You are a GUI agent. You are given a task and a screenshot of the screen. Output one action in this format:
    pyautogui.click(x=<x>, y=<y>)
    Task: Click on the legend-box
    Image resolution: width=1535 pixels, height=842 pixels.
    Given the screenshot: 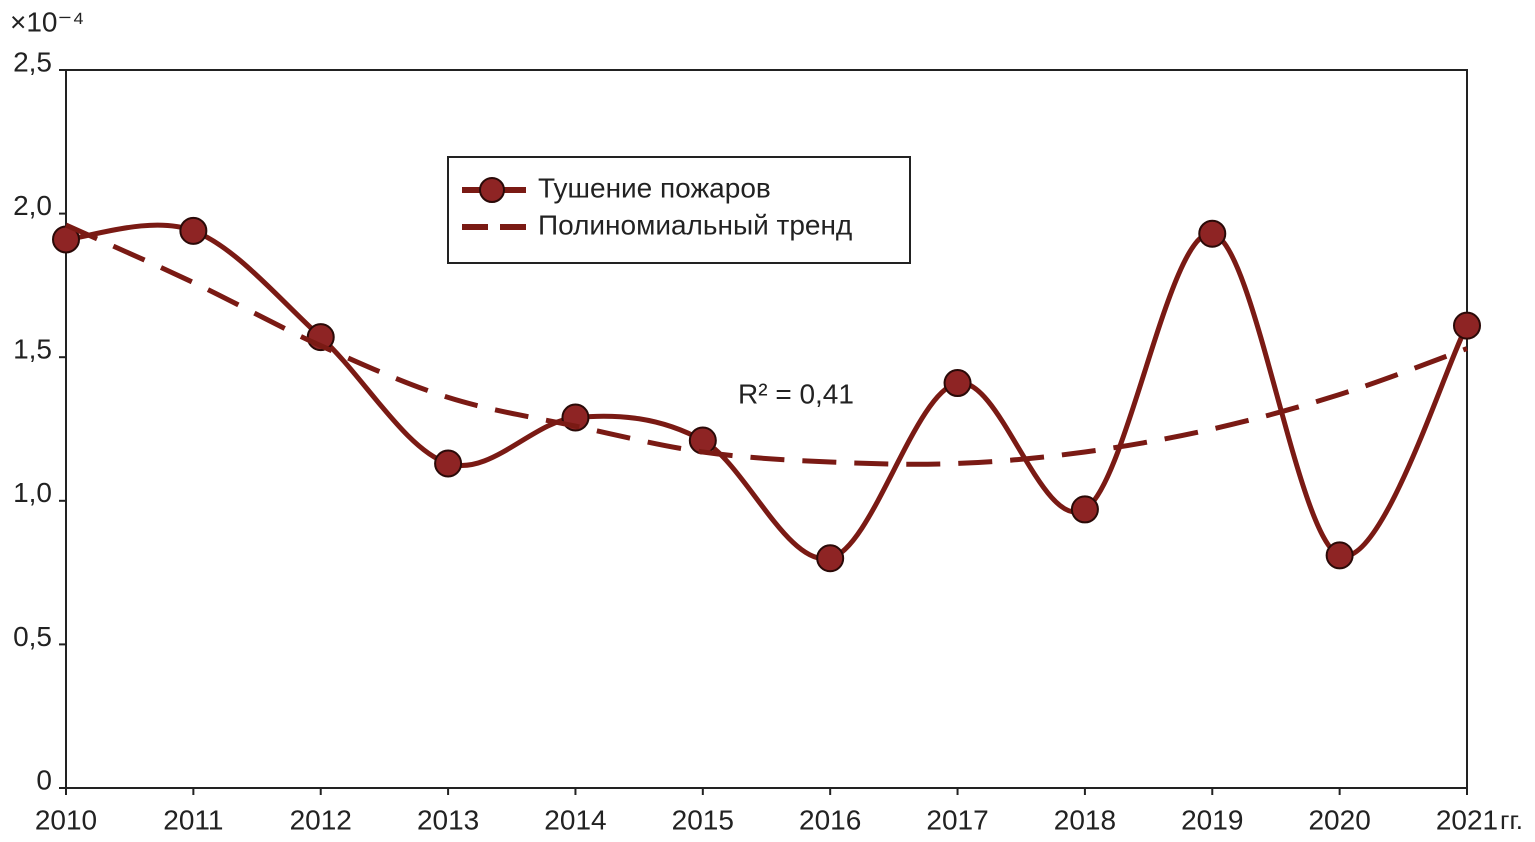 What is the action you would take?
    pyautogui.click(x=679, y=210)
    